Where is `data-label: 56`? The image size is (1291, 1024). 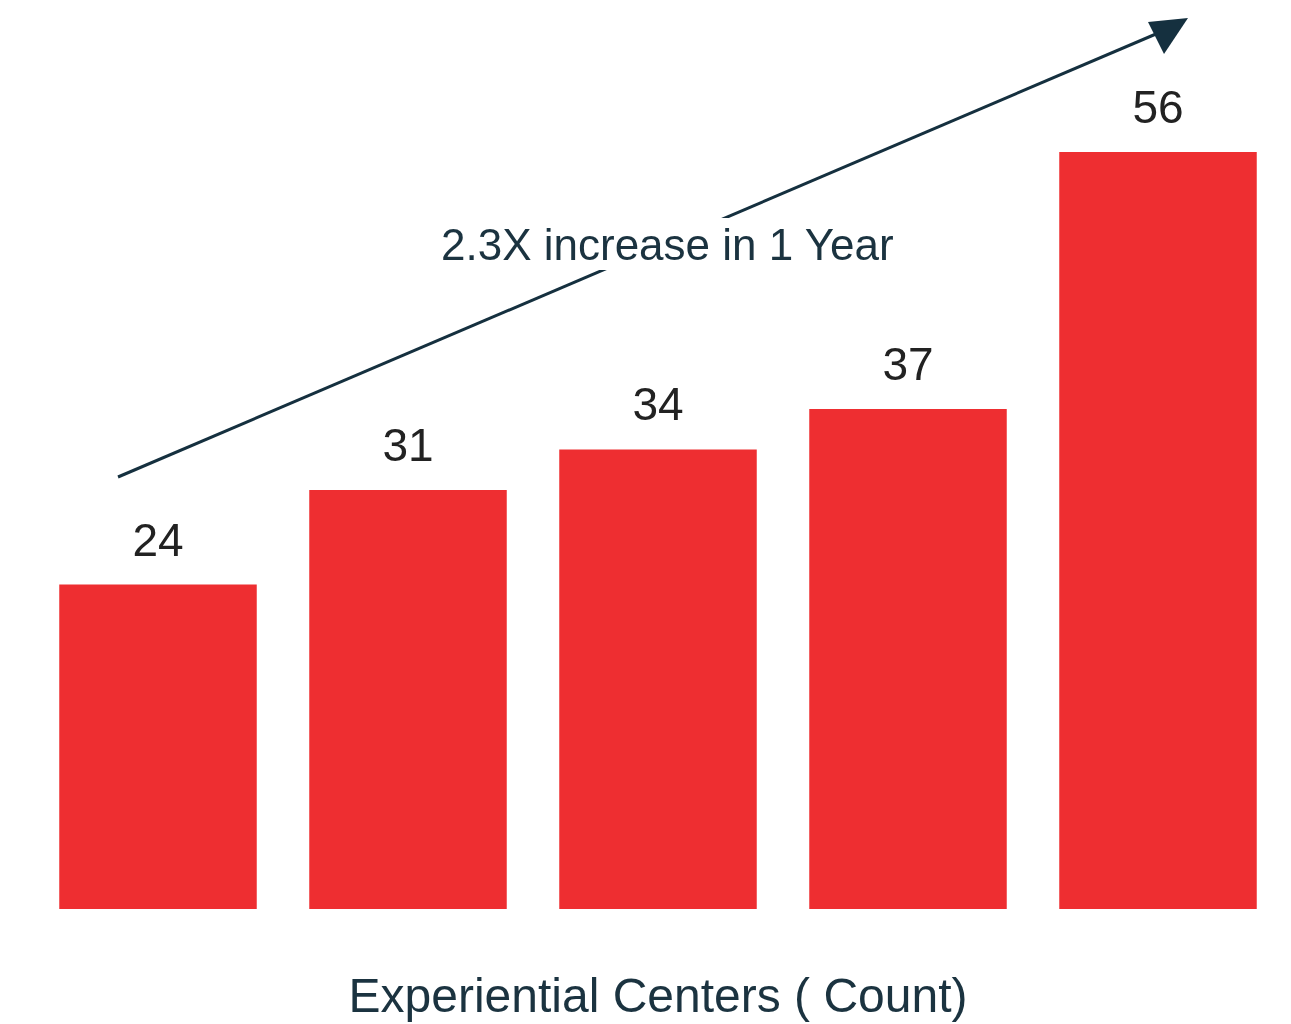
data-label: 56 is located at coordinates (1158, 107).